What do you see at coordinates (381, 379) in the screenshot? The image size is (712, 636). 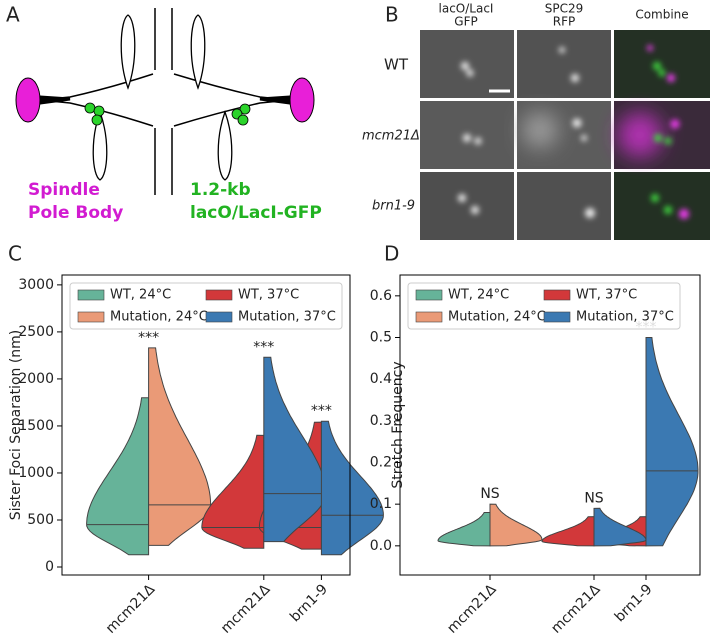 I see `y-tick-label: 0.4` at bounding box center [381, 379].